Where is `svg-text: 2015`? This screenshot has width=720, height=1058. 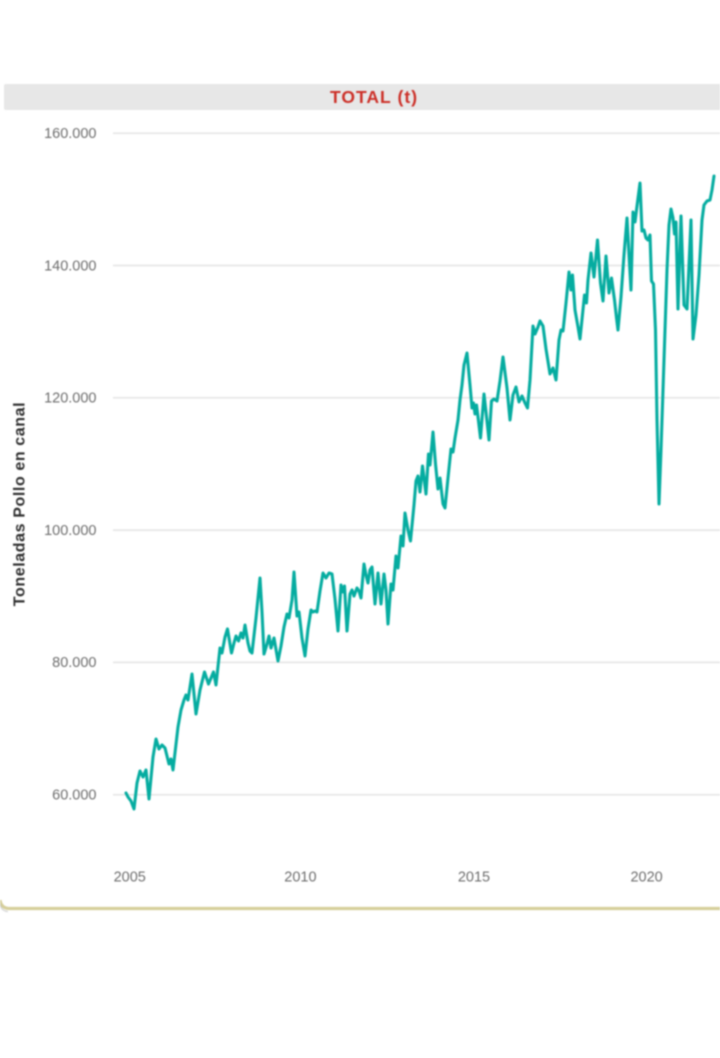 svg-text: 2015 is located at coordinates (474, 878).